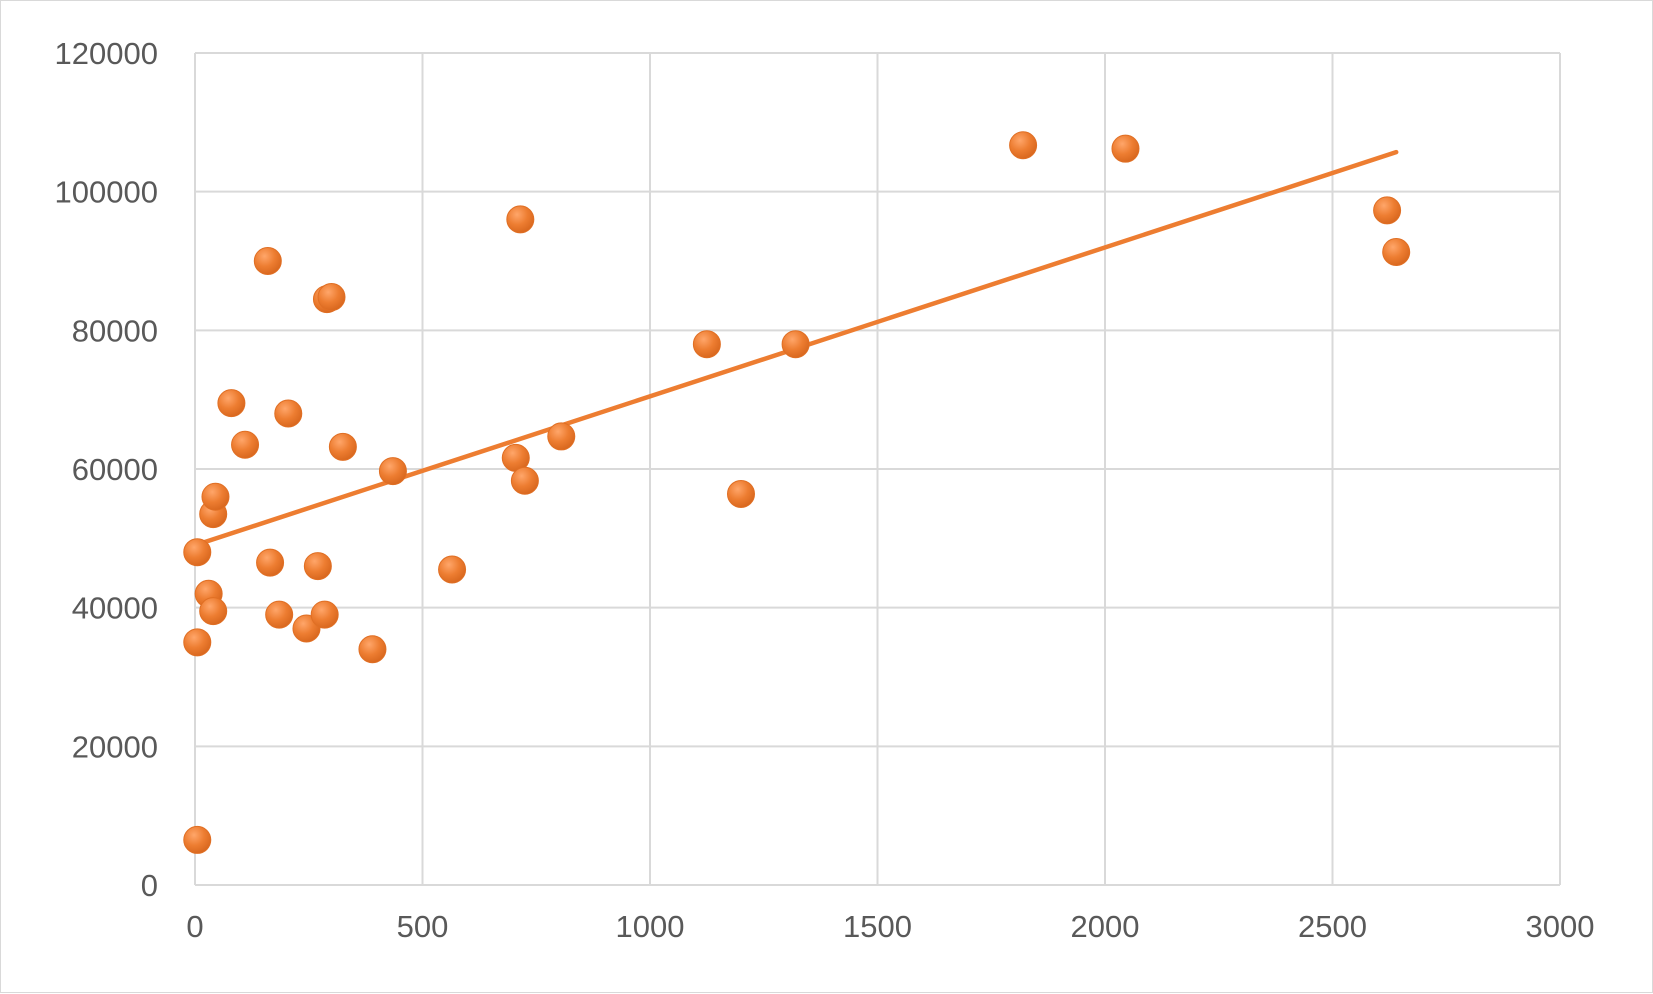 Image resolution: width=1653 pixels, height=994 pixels. What do you see at coordinates (1332, 926) in the screenshot?
I see `x-tick-label: 2500` at bounding box center [1332, 926].